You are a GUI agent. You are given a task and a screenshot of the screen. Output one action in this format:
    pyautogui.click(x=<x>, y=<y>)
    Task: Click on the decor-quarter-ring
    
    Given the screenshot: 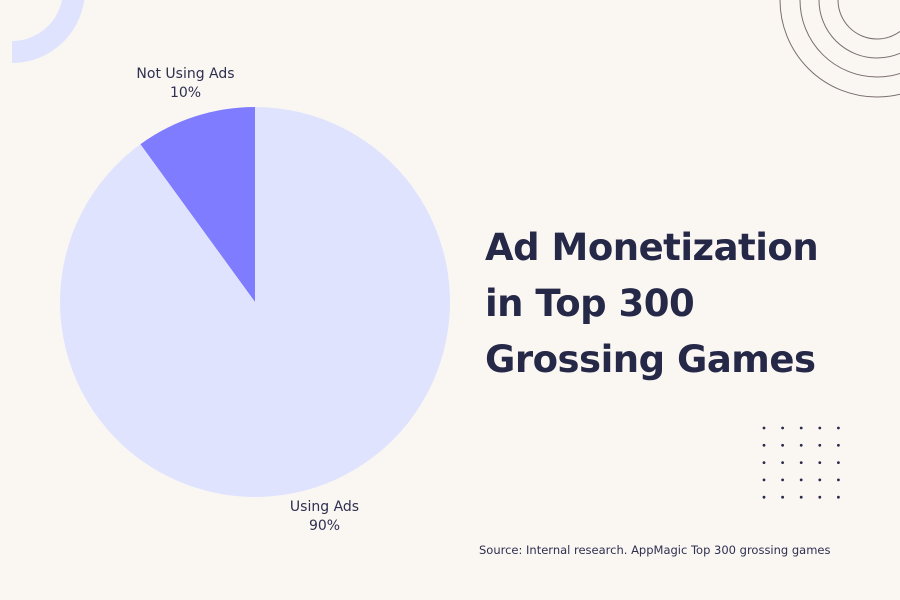 What is the action you would take?
    pyautogui.click(x=48, y=31)
    